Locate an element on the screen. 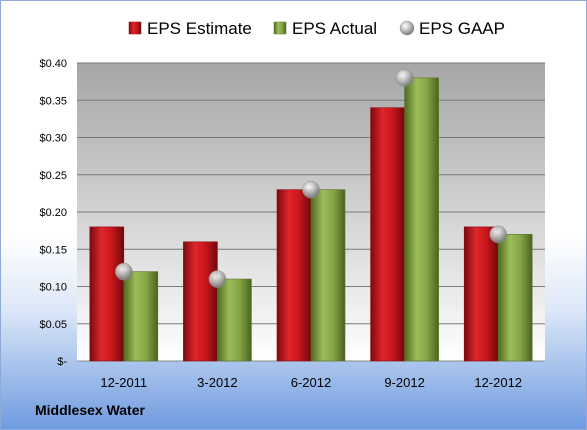 The width and height of the screenshot is (587, 430). y-tick-label: $0.20 is located at coordinates (53, 213).